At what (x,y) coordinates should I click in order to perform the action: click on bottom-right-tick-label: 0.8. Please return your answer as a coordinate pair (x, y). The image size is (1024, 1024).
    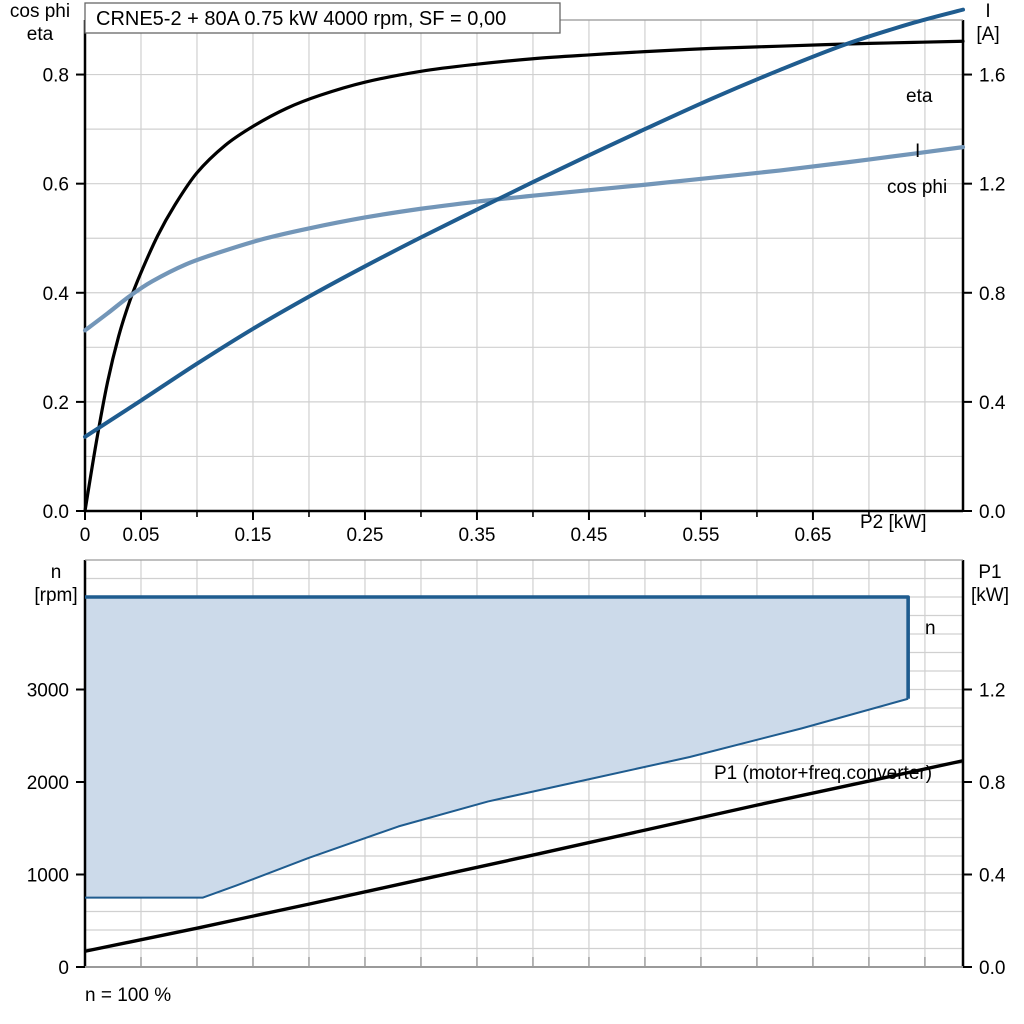
    Looking at the image, I should click on (992, 783).